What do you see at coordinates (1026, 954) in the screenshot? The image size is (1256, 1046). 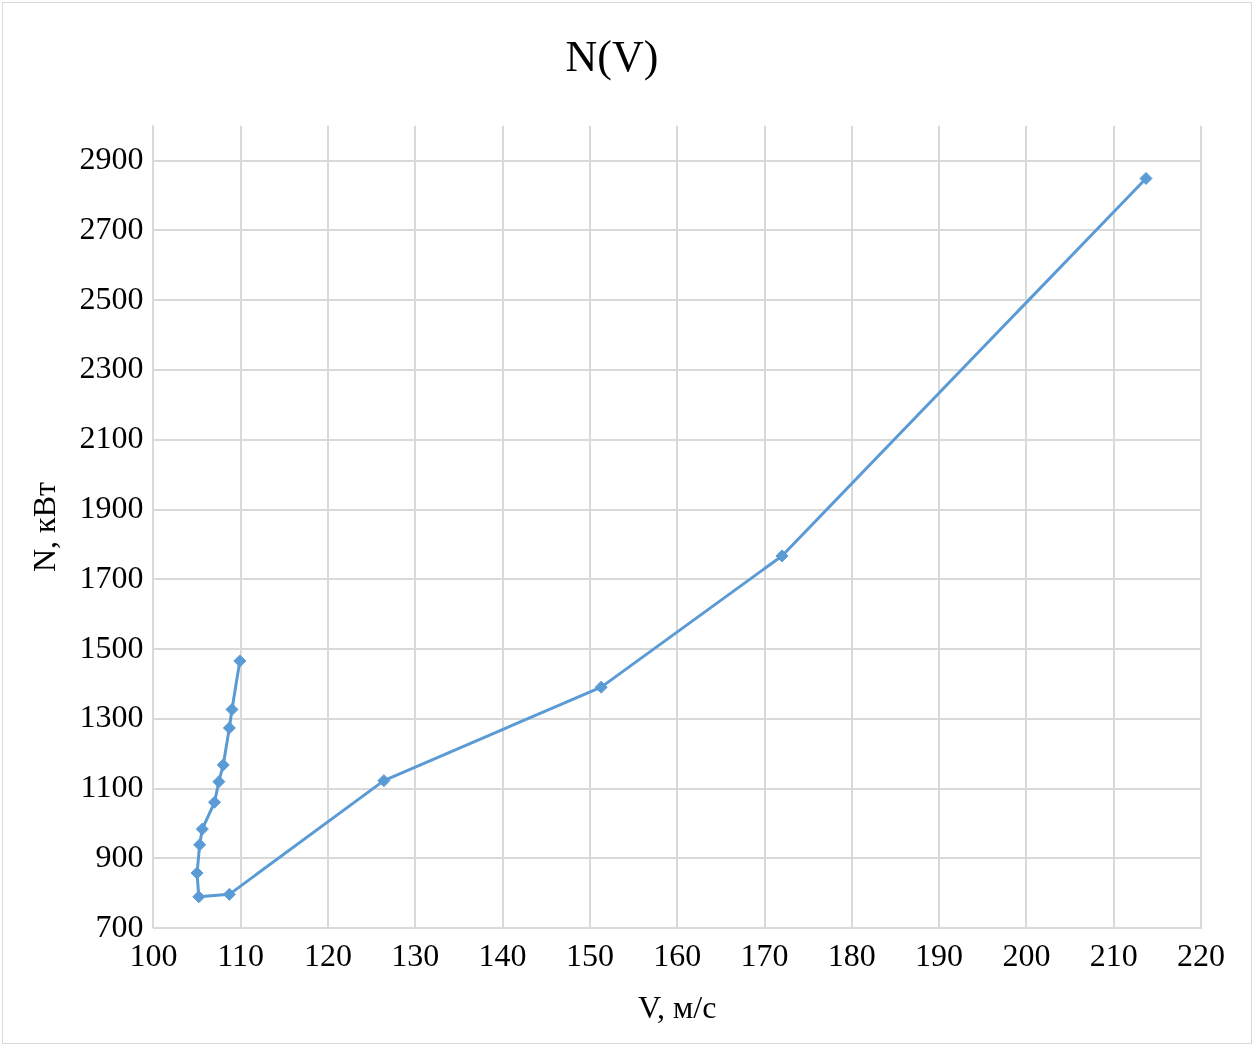 I see `x-tick-label: 200` at bounding box center [1026, 954].